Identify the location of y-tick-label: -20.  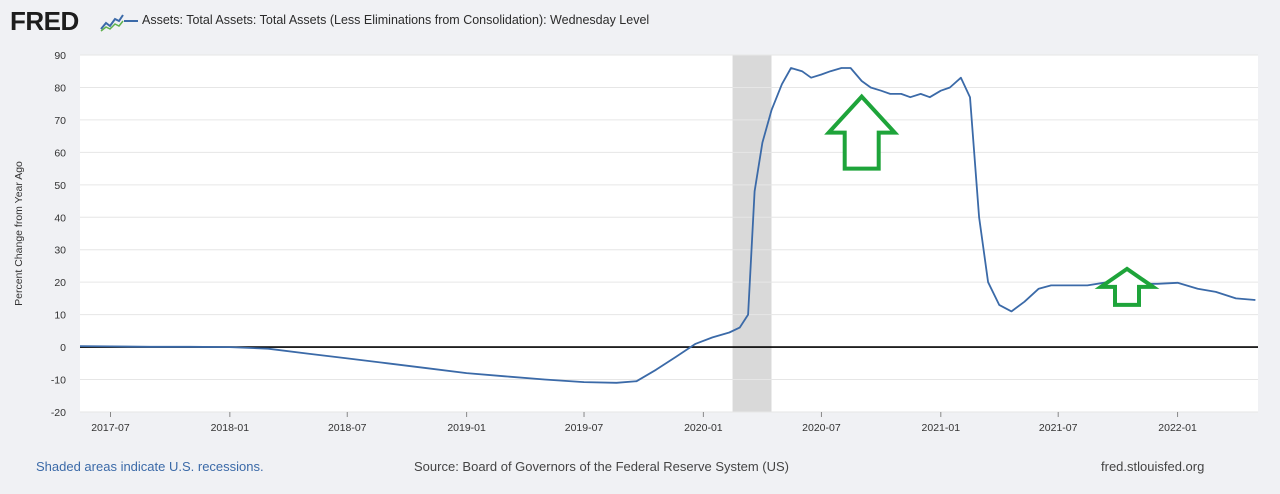
(58, 413).